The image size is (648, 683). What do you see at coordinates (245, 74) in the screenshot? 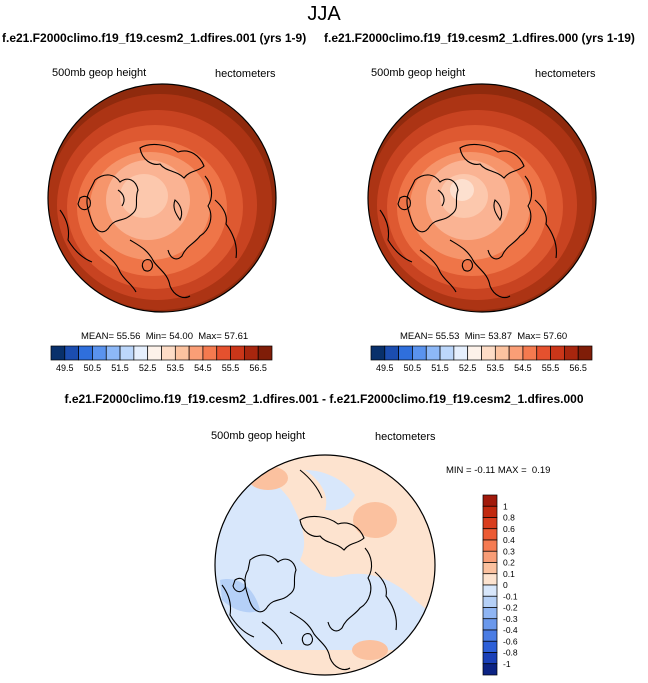
I see `panel-1-units: hectometers` at bounding box center [245, 74].